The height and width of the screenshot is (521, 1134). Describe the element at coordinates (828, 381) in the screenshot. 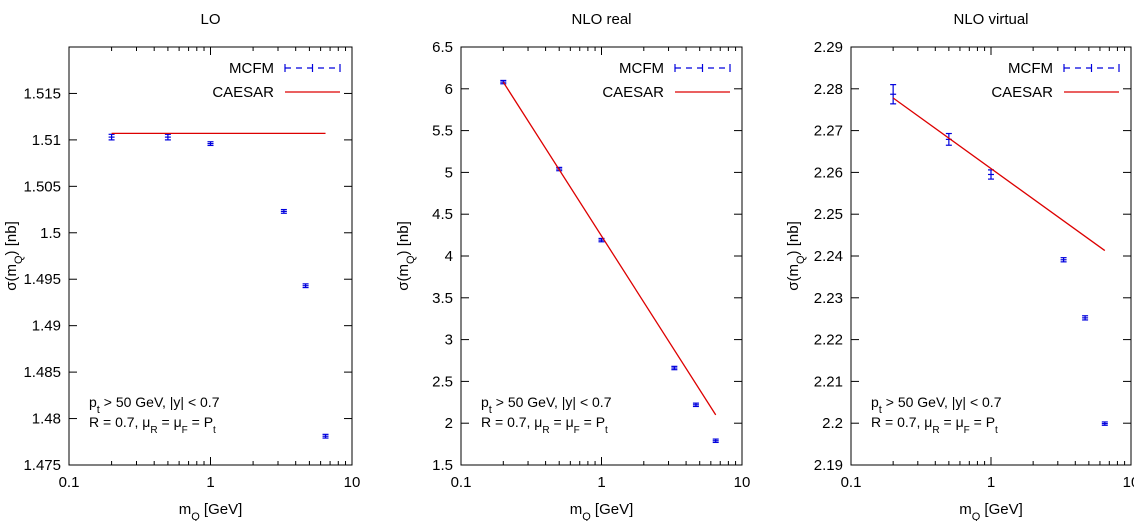

I see `y-tick-label: 2.21` at that location.